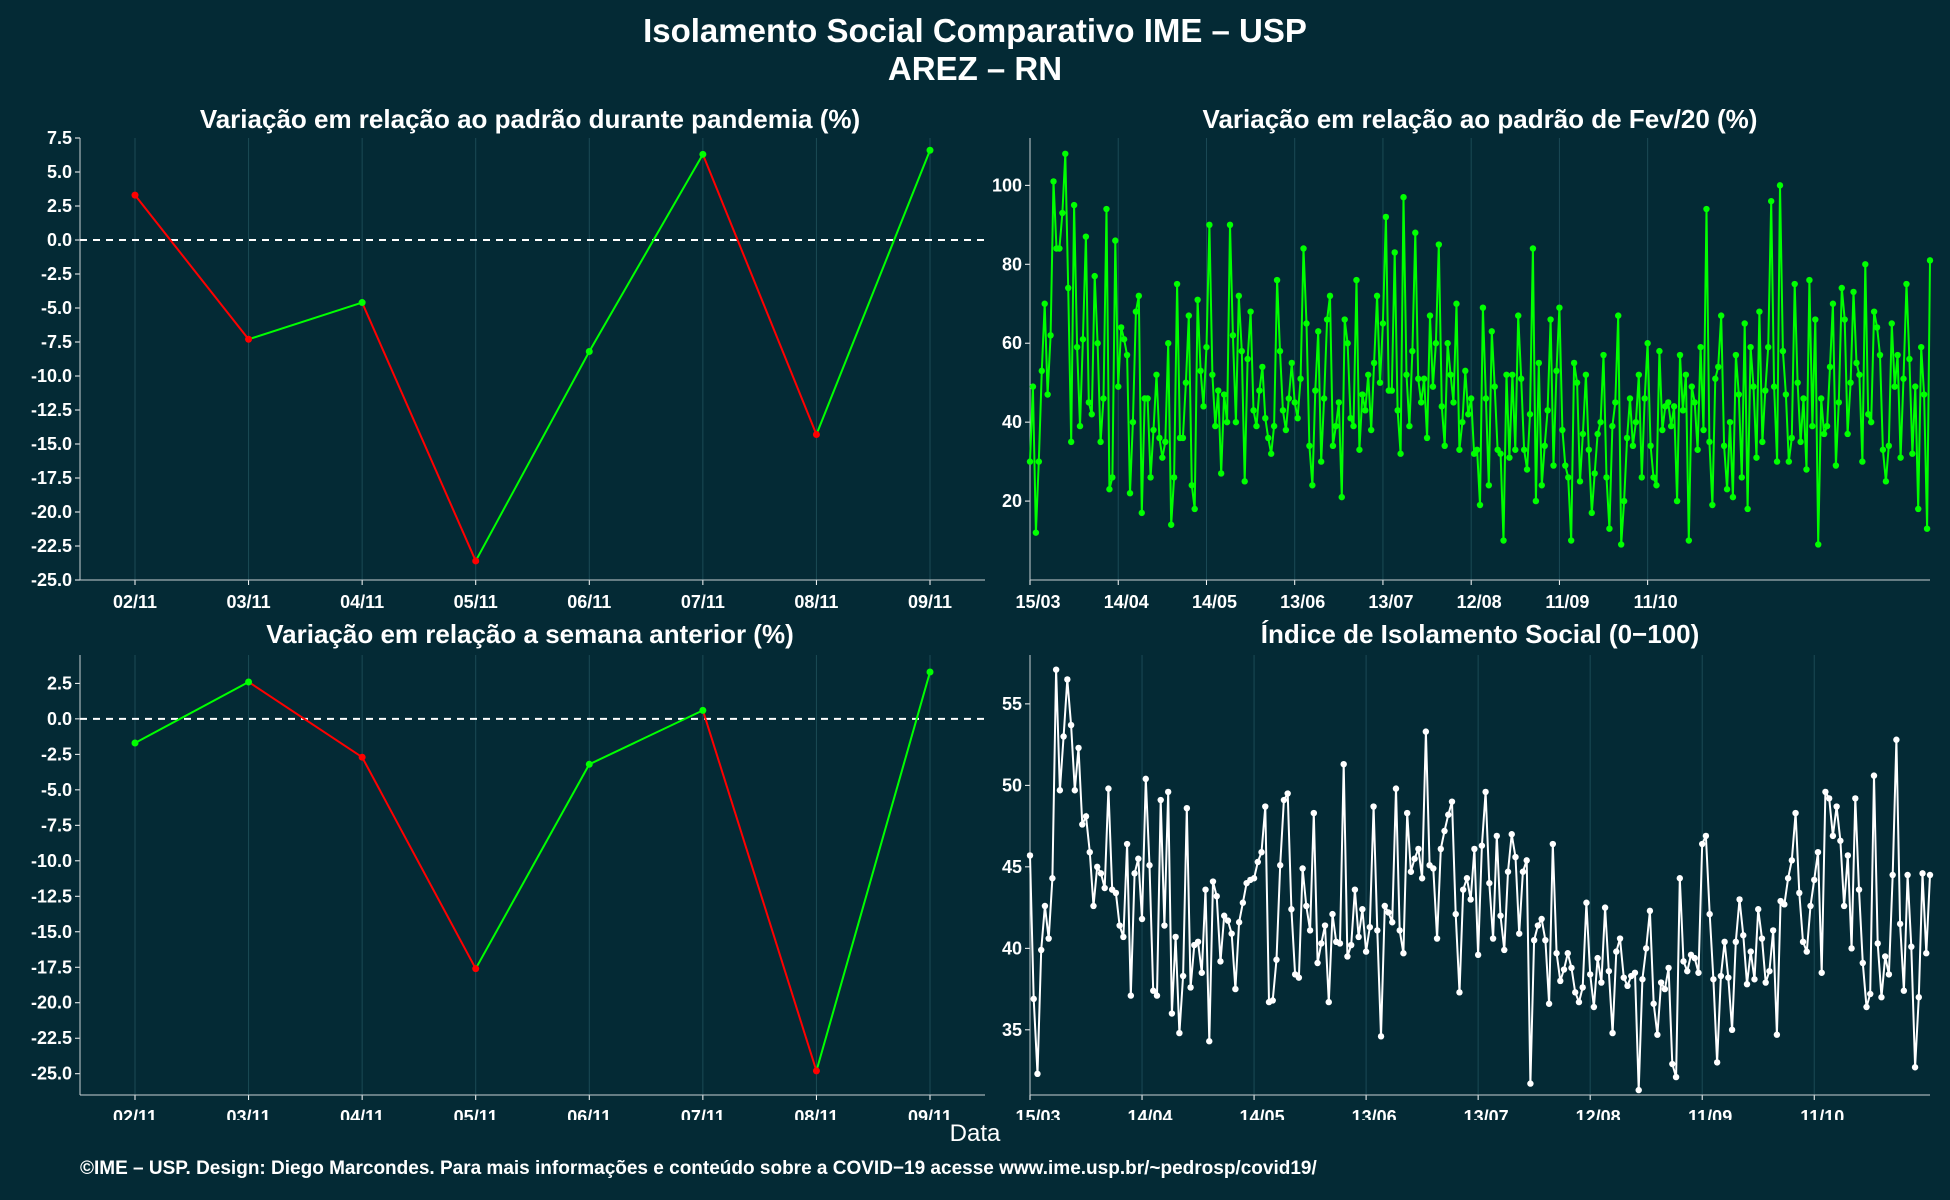 This screenshot has height=1200, width=1950. What do you see at coordinates (59, 206) in the screenshot?
I see `y-tick-label: 2.5` at bounding box center [59, 206].